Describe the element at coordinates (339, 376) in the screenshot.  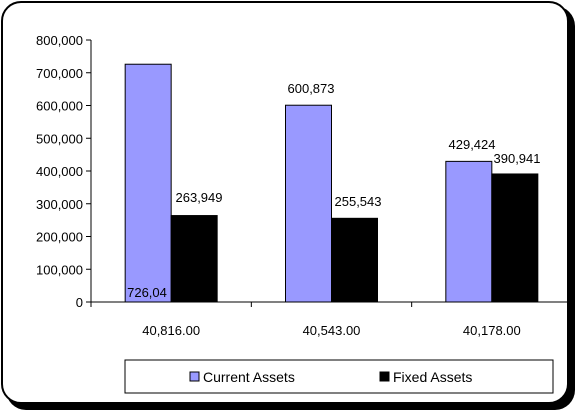
I see `legend-box` at that location.